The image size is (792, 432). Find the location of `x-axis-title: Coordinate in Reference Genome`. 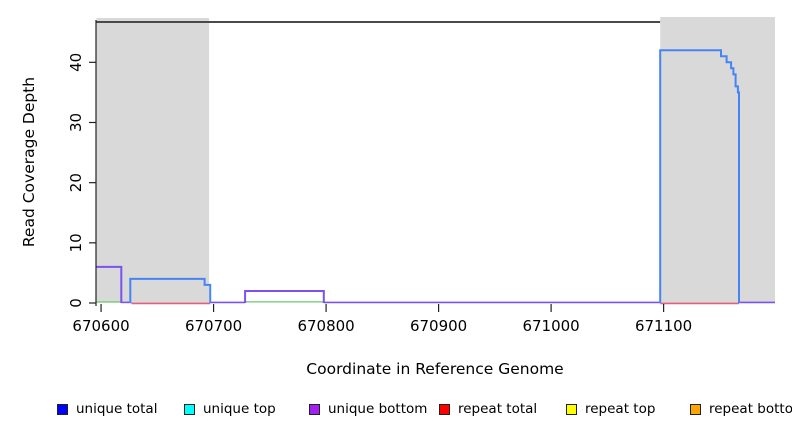

x-axis-title: Coordinate in Reference Genome is located at coordinates (434, 369).